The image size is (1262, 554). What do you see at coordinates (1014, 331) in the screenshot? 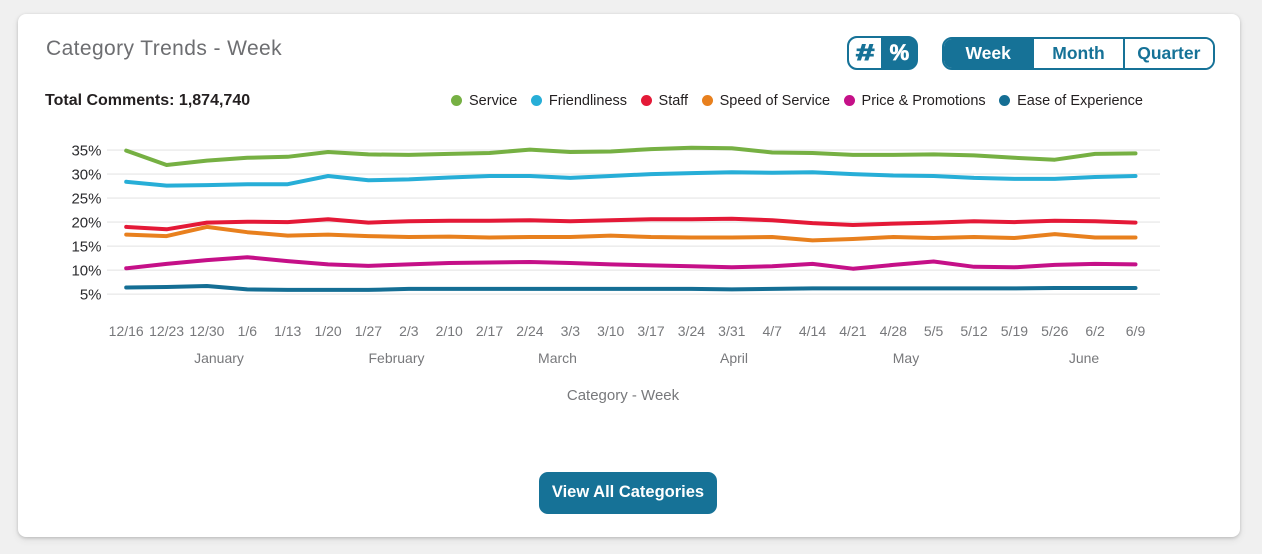
I see `svg-text: 5/19` at bounding box center [1014, 331].